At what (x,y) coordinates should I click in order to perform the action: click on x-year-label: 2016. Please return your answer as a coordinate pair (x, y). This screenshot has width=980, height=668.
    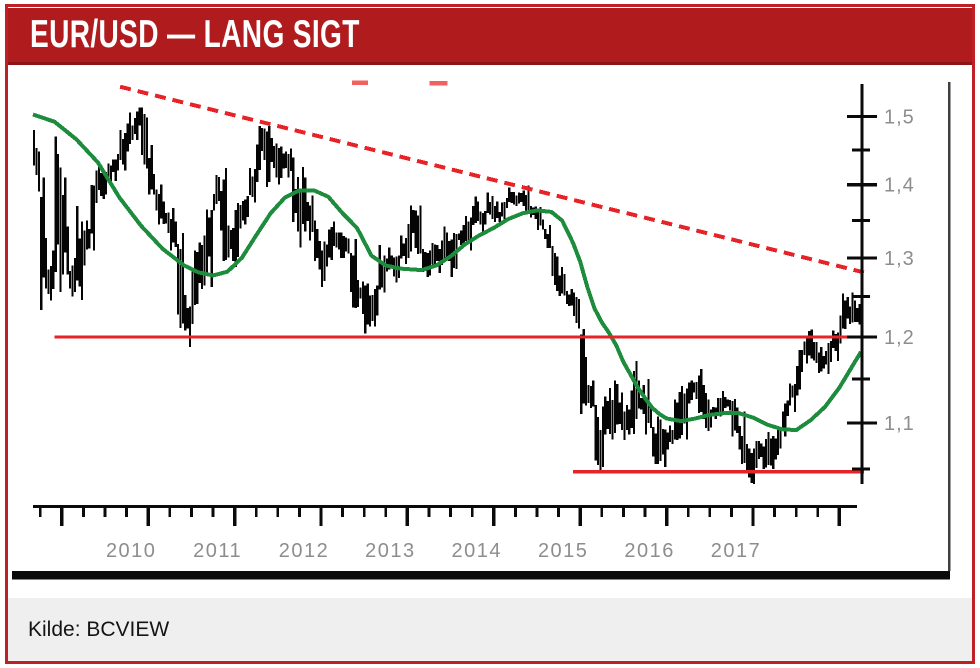
    Looking at the image, I should click on (649, 551).